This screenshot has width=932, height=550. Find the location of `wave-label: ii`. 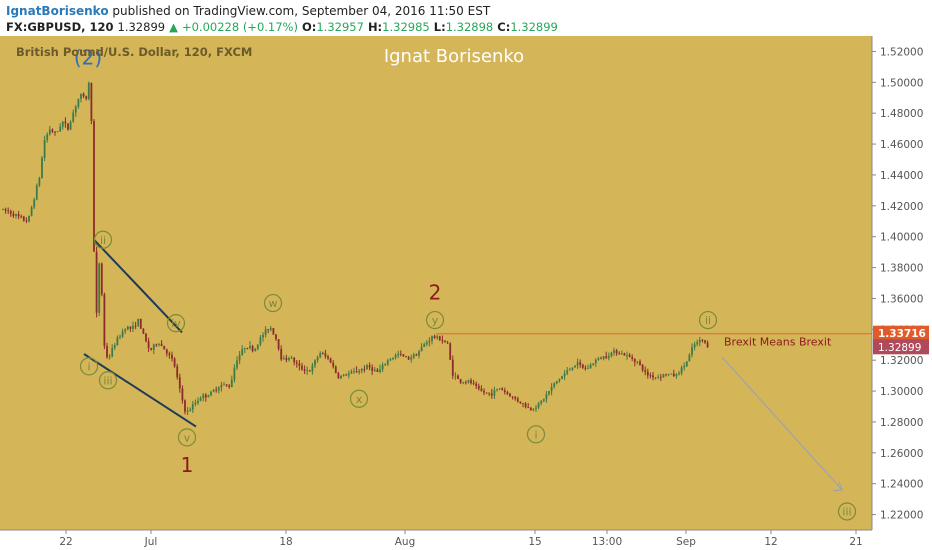

wave-label: ii is located at coordinates (103, 240).